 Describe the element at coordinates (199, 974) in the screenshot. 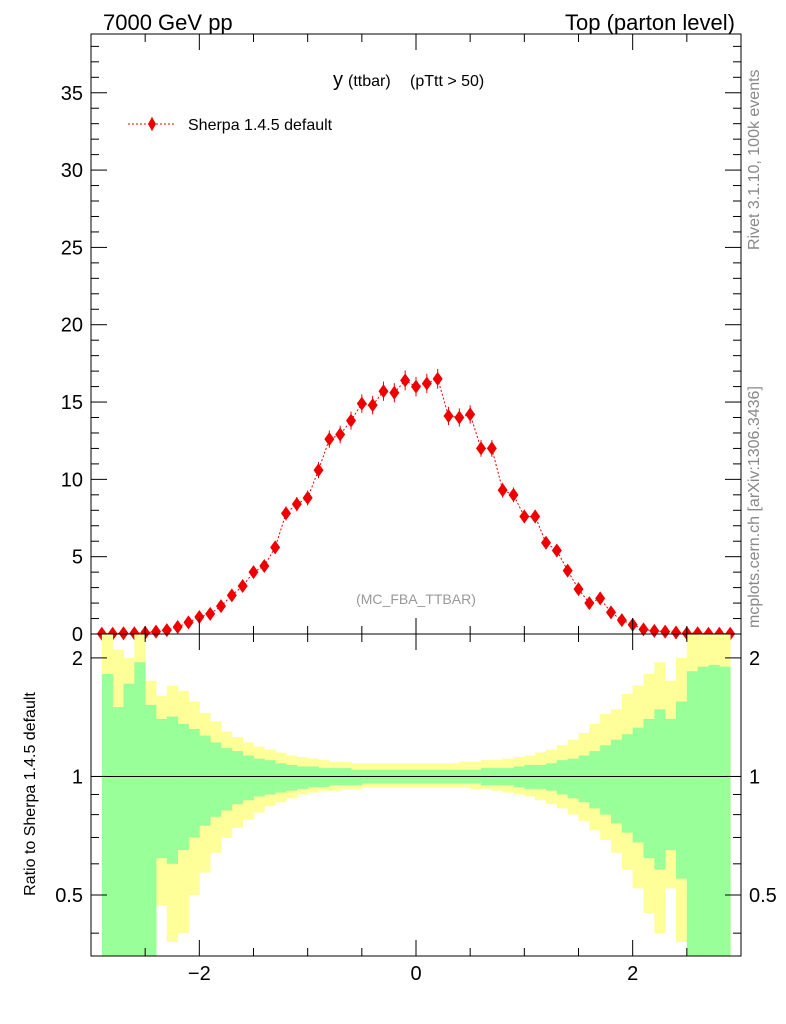

I see `ratio-xtick-label: −2` at that location.